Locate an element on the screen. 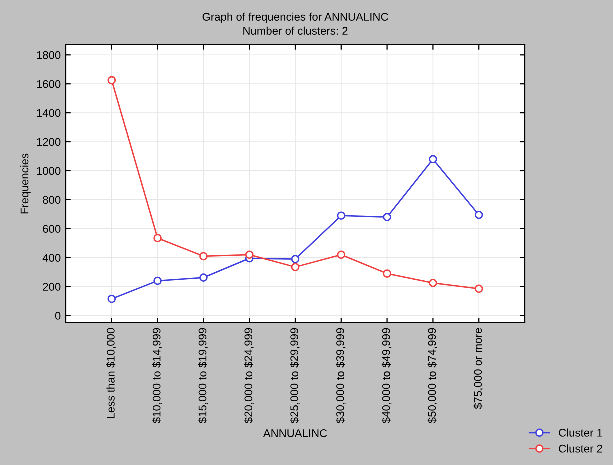 This screenshot has height=465, width=613. x-tick-label: $15,000 to $19,999 is located at coordinates (203, 376).